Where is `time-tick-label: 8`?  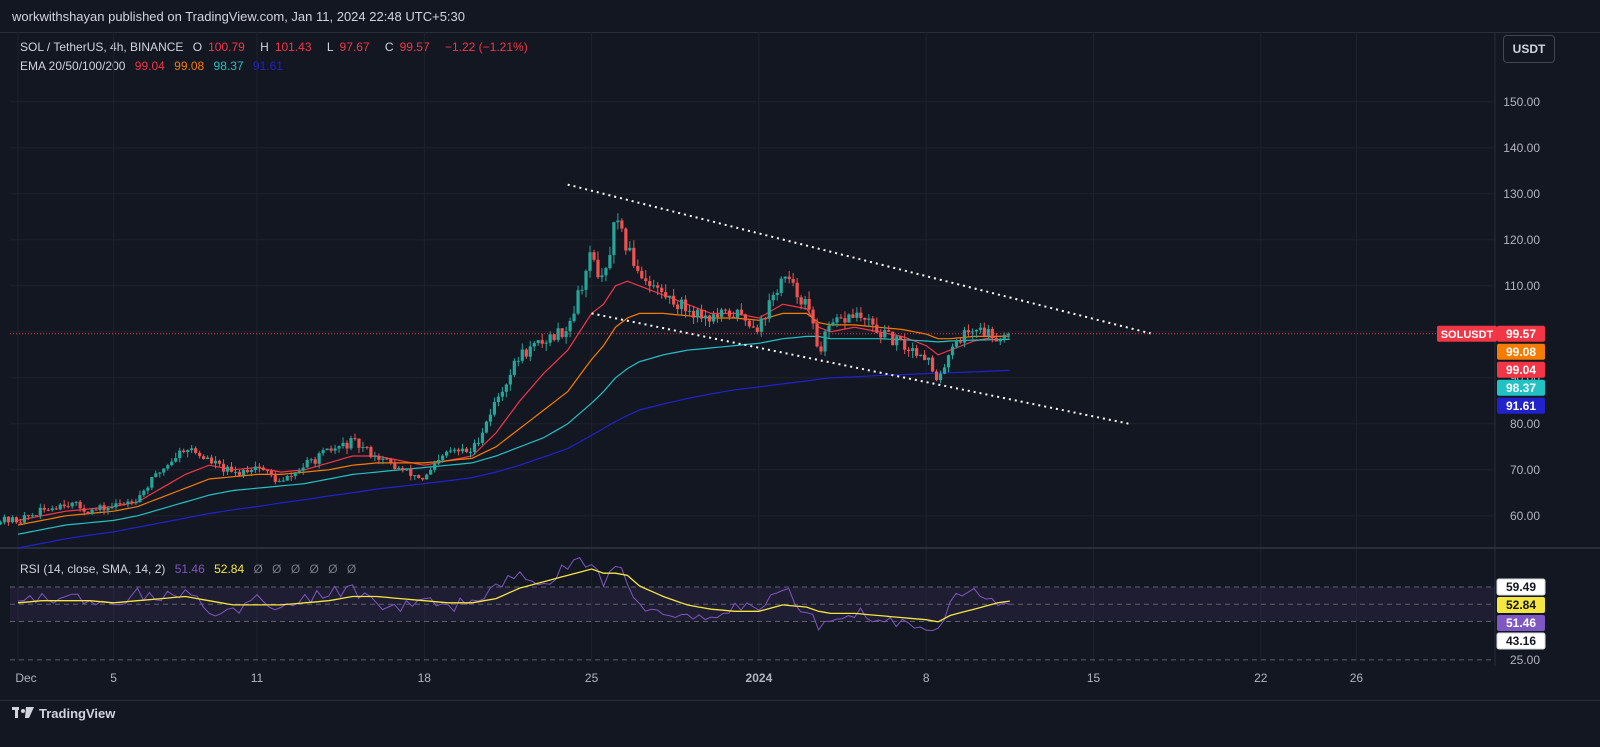 time-tick-label: 8 is located at coordinates (926, 678).